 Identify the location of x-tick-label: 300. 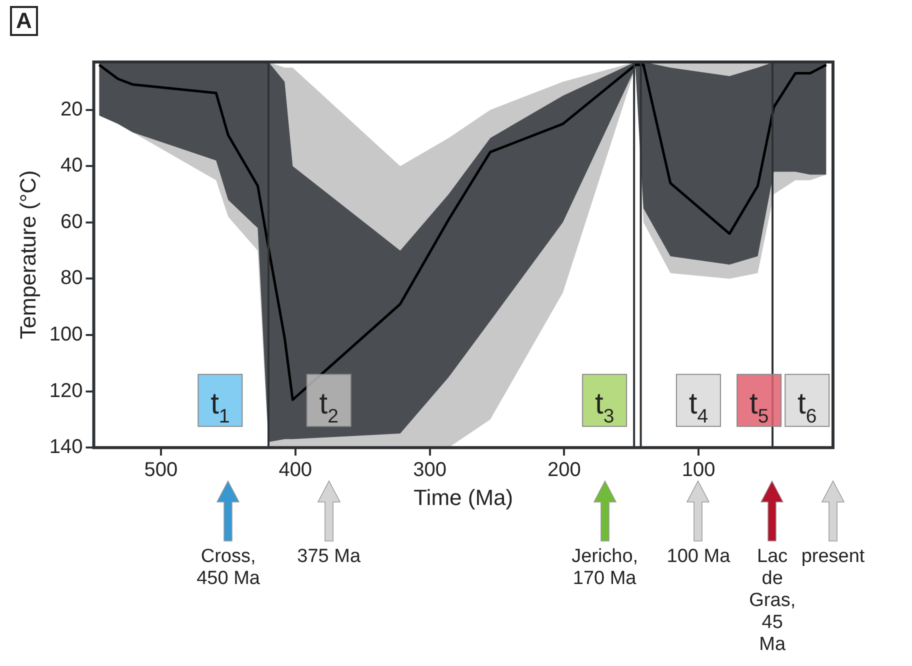
(429, 470).